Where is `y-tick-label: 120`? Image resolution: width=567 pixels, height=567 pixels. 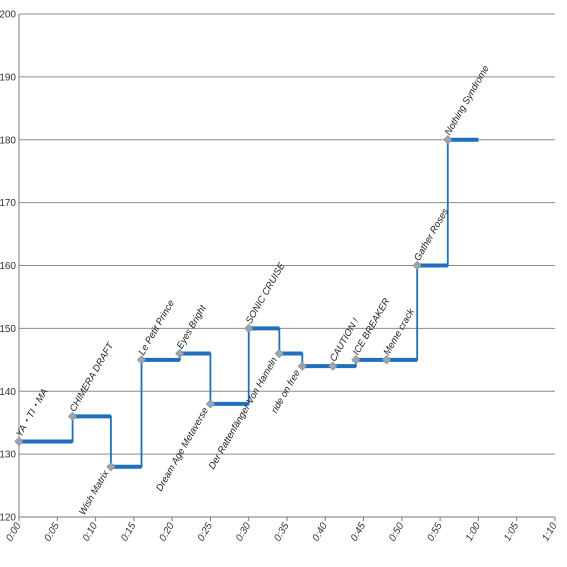 y-tick-label: 120 is located at coordinates (8, 518).